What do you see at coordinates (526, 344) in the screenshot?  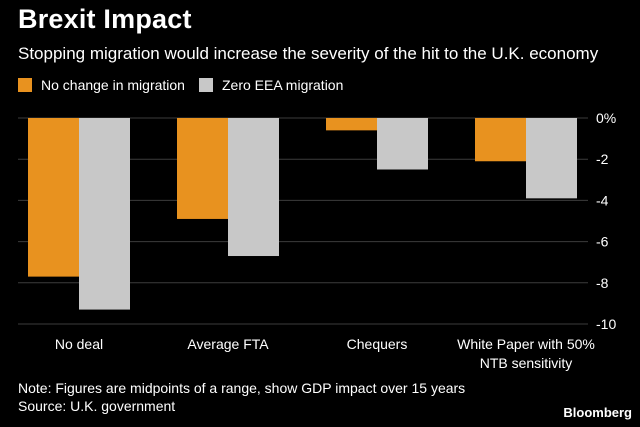 I see `x-category-label: White Paper with 50%` at bounding box center [526, 344].